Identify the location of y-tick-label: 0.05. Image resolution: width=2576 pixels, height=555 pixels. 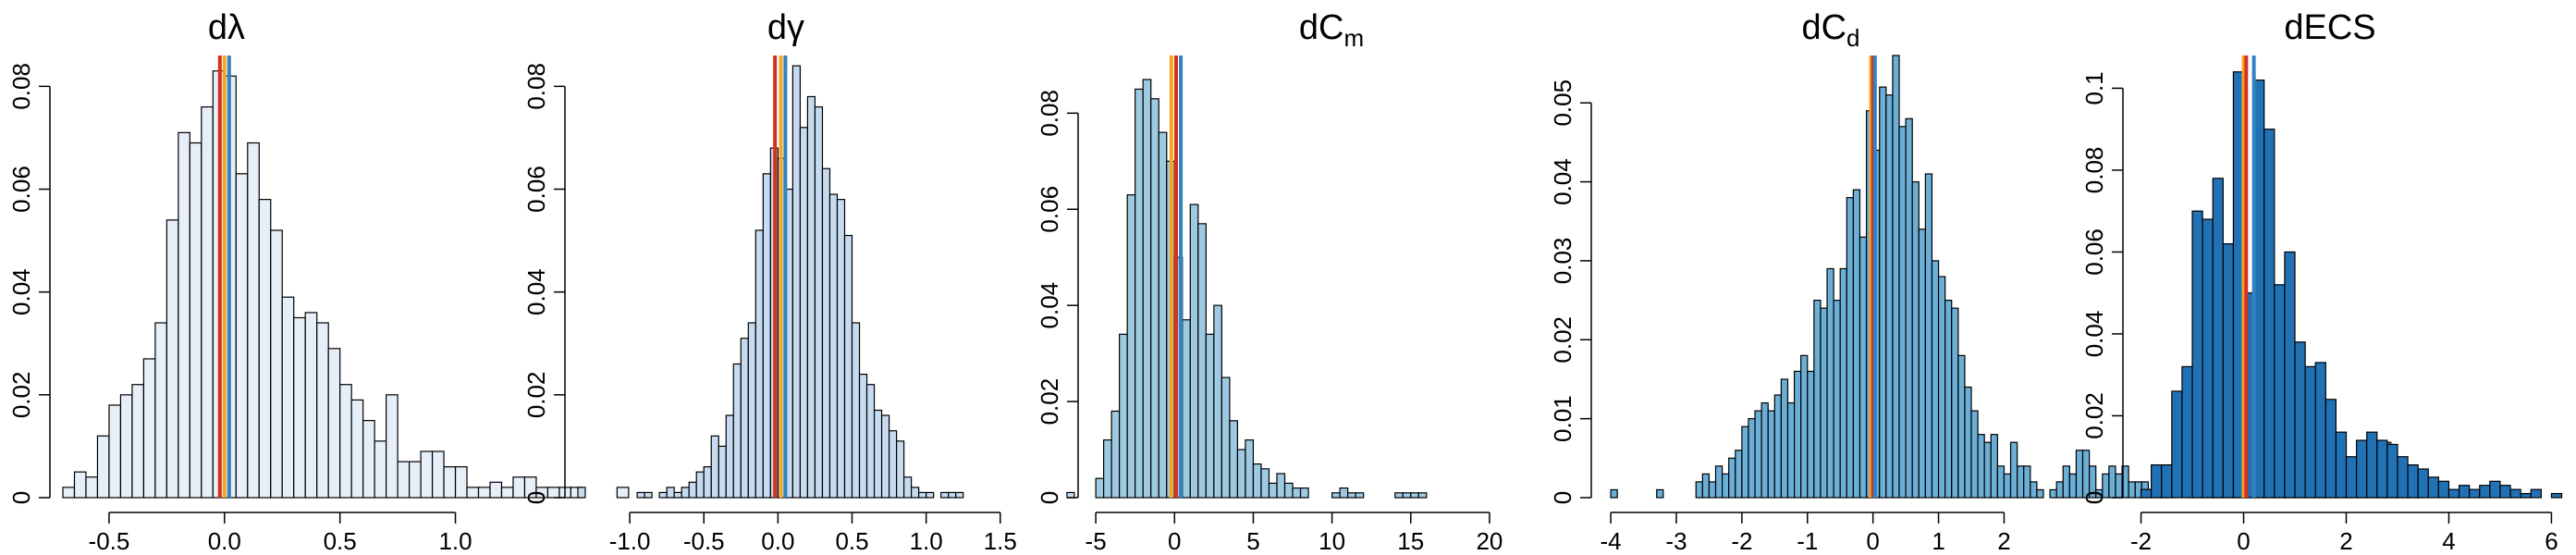
(1563, 104).